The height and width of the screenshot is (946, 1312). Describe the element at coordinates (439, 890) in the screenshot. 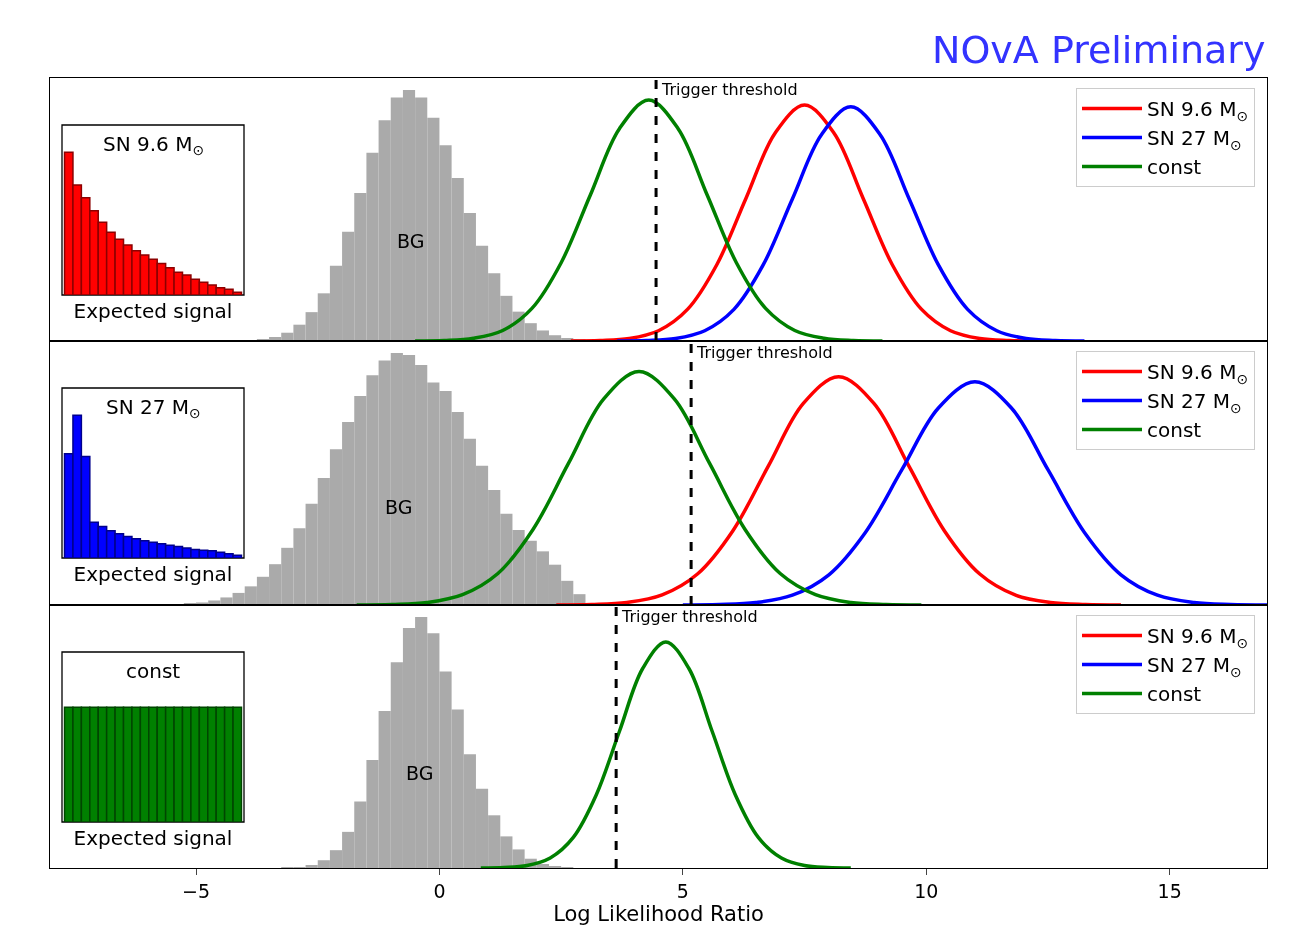

I see `x-tick-label: 0` at that location.